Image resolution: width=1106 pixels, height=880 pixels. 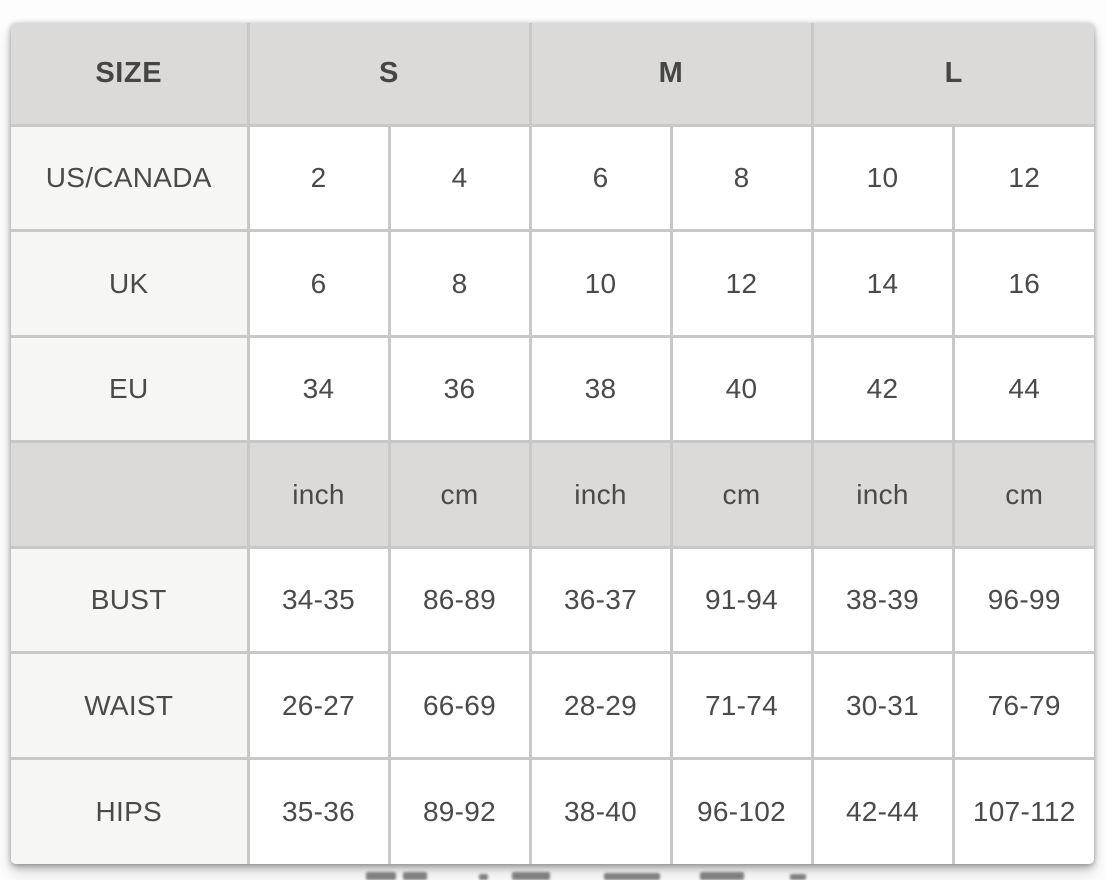 I want to click on table-cell: 66-69, so click(x=460, y=706).